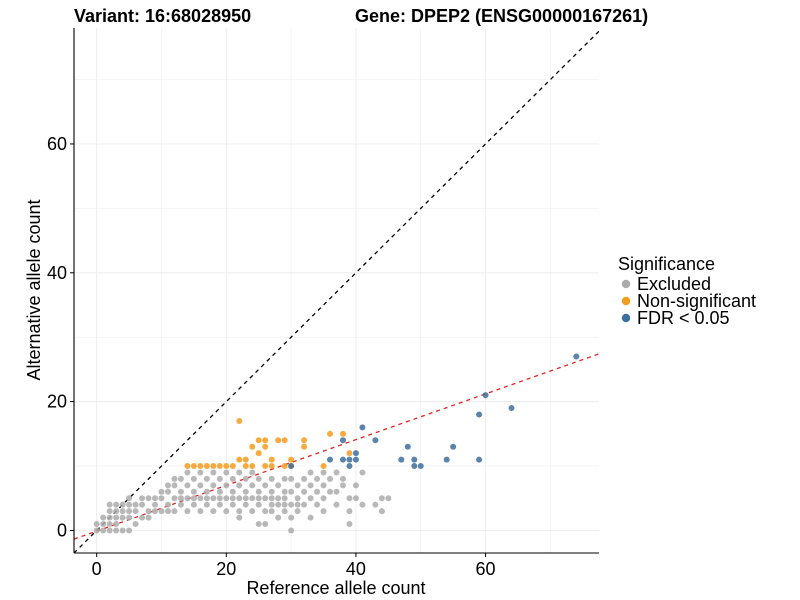 This screenshot has width=800, height=600. Describe the element at coordinates (356, 569) in the screenshot. I see `x-tick-label: 40` at that location.